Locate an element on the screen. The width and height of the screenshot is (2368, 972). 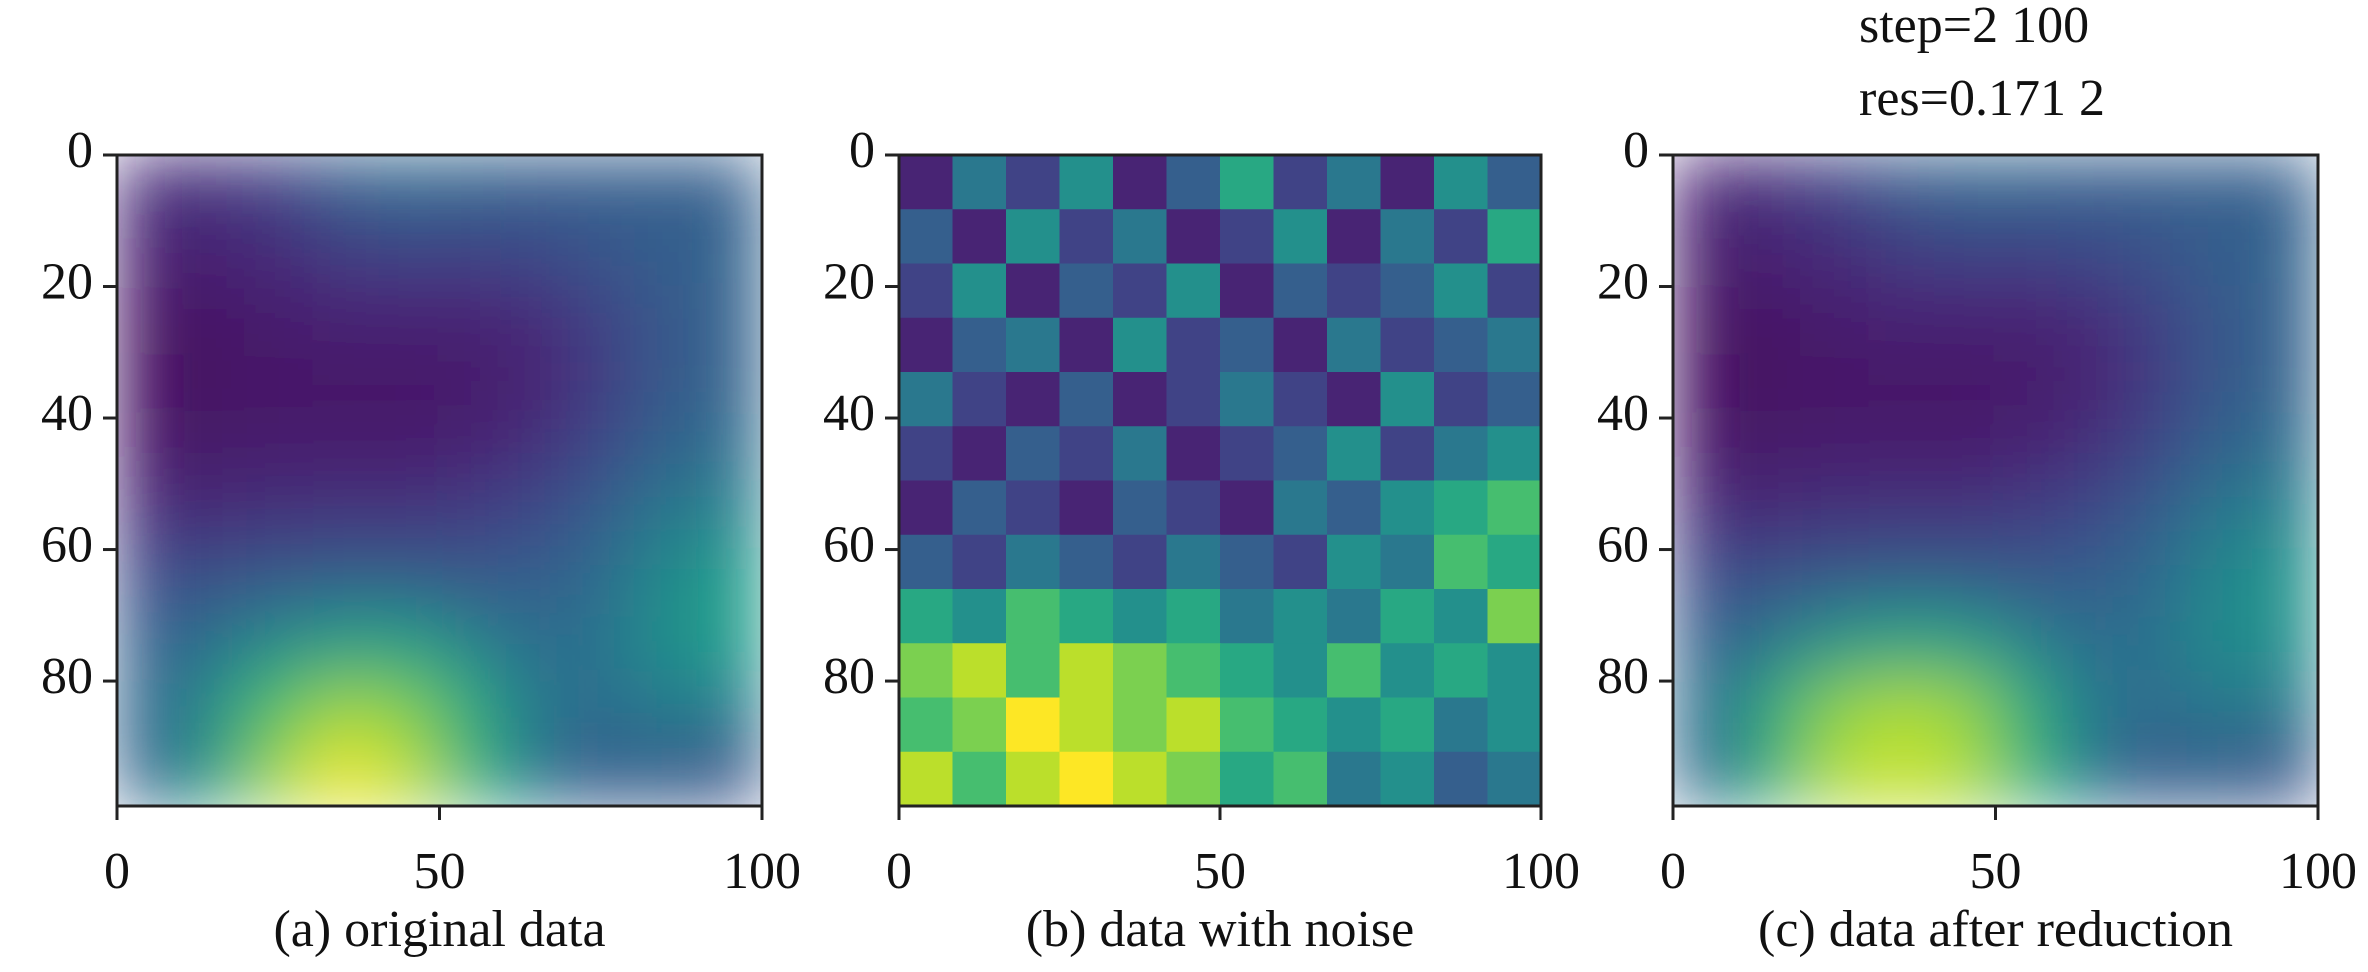
x-tick-label: 50 is located at coordinates (1996, 871).